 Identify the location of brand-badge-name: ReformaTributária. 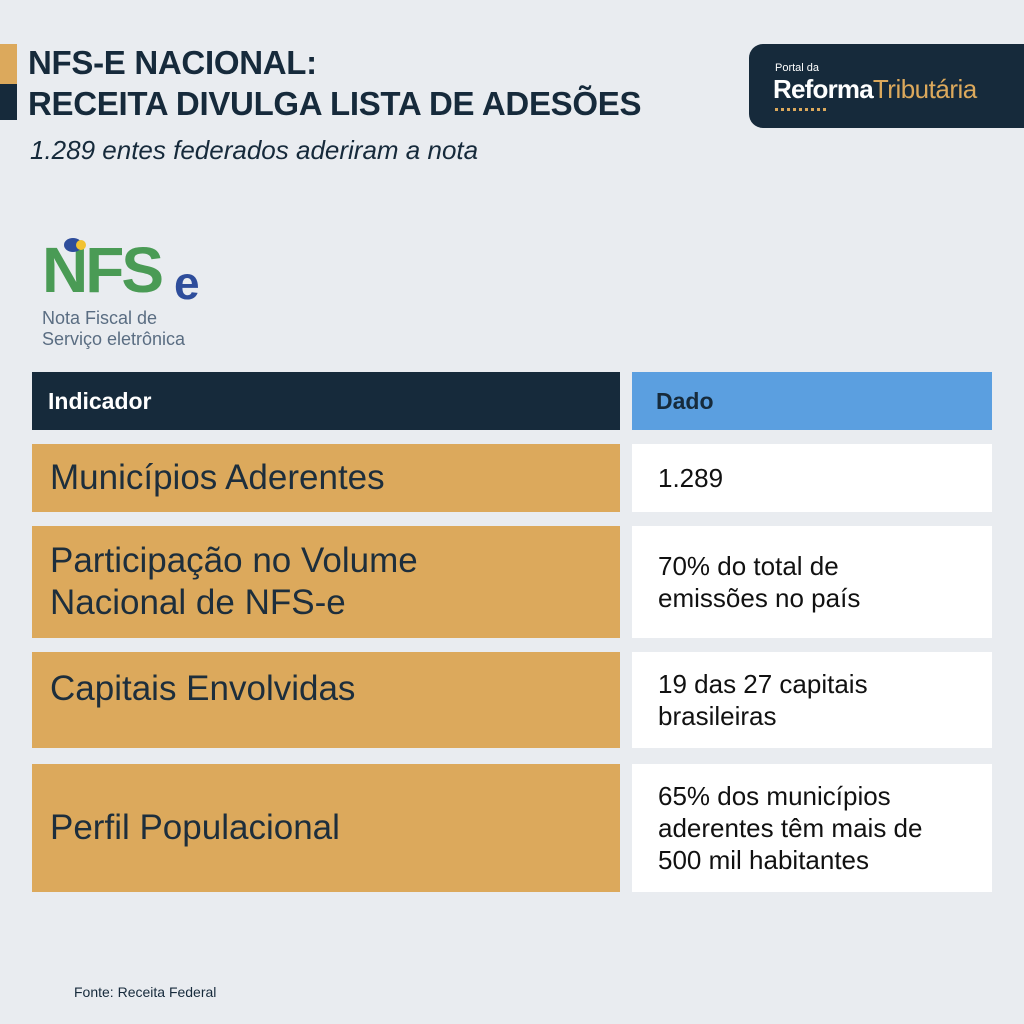
(875, 89).